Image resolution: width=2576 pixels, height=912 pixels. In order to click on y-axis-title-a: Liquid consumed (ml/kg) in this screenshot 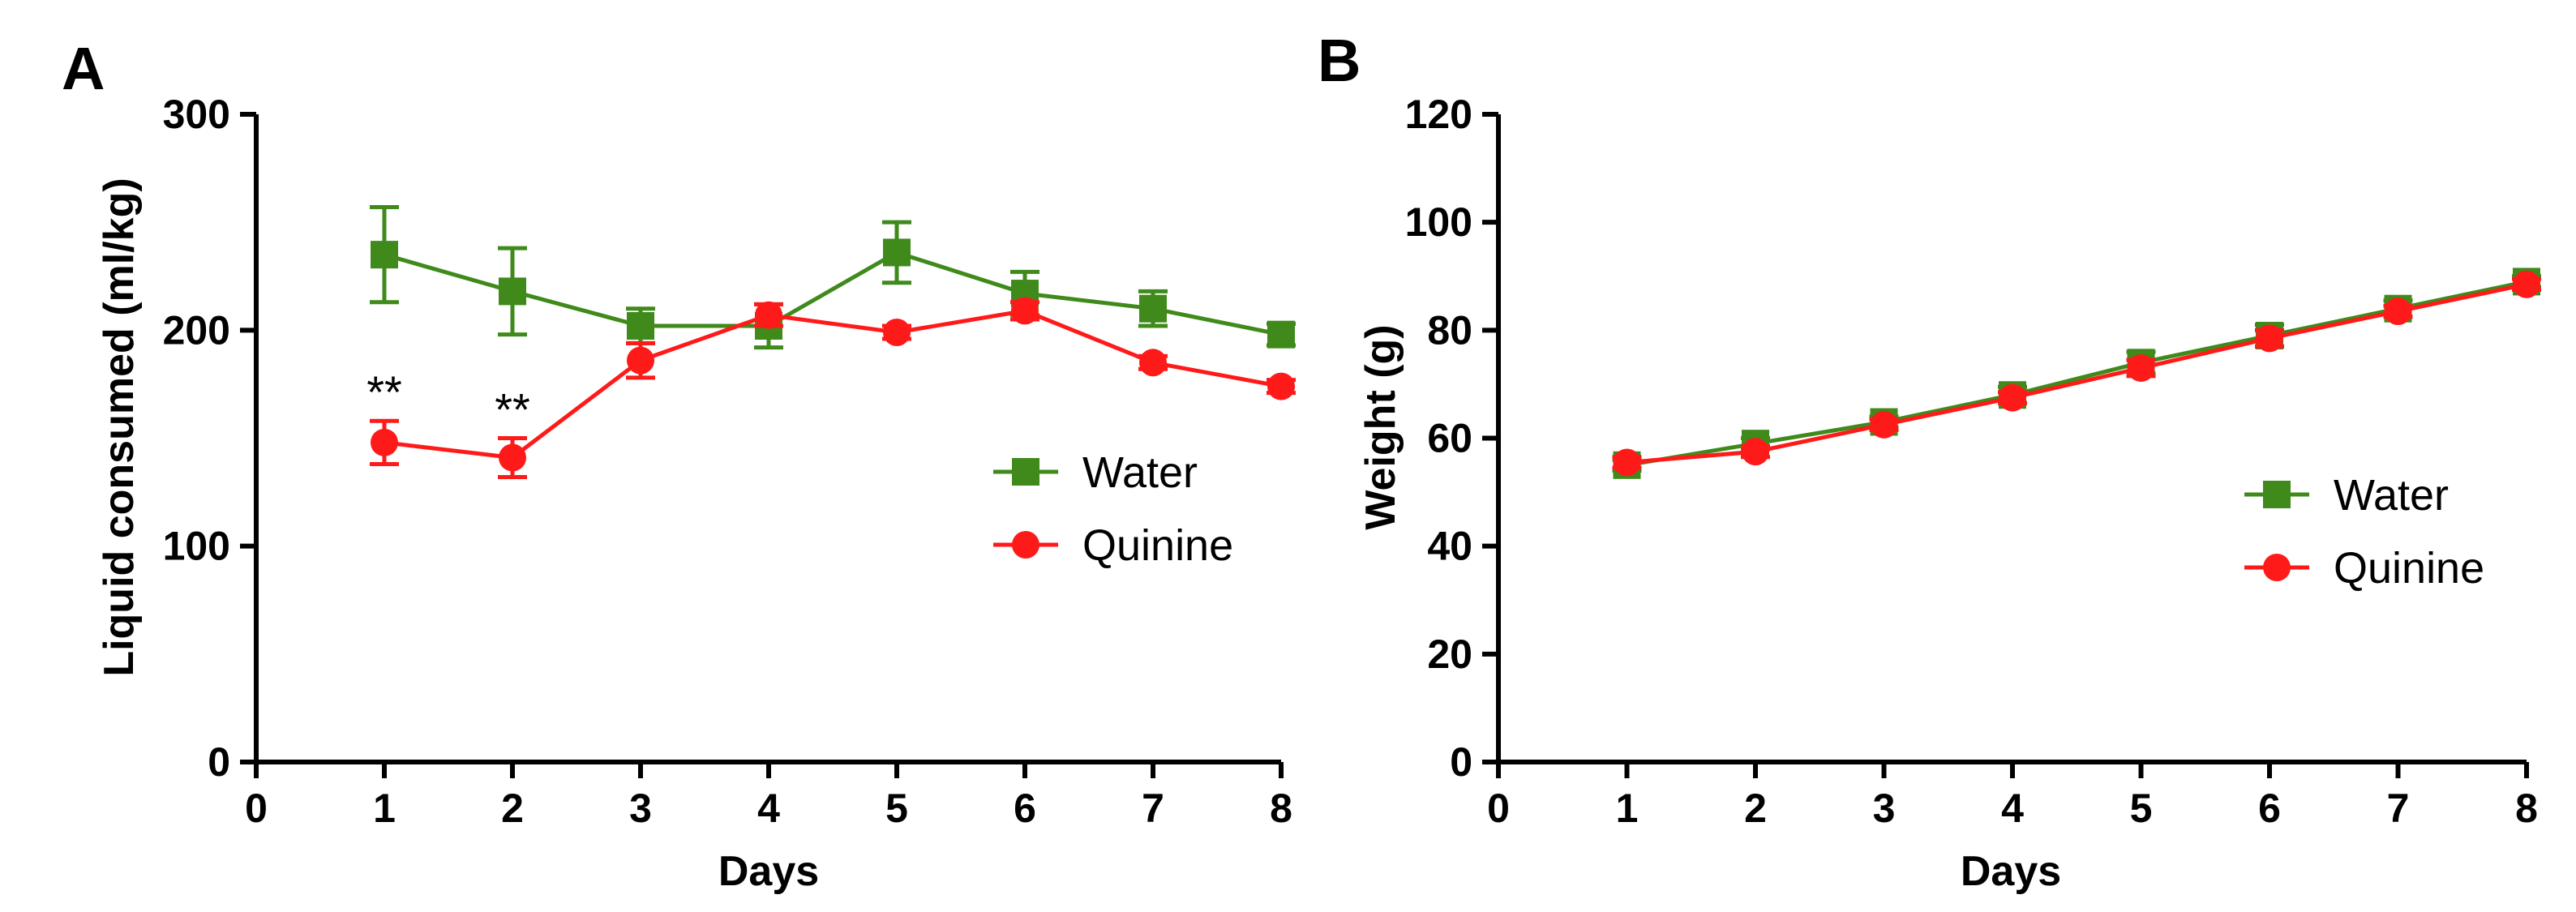, I will do `click(119, 427)`.